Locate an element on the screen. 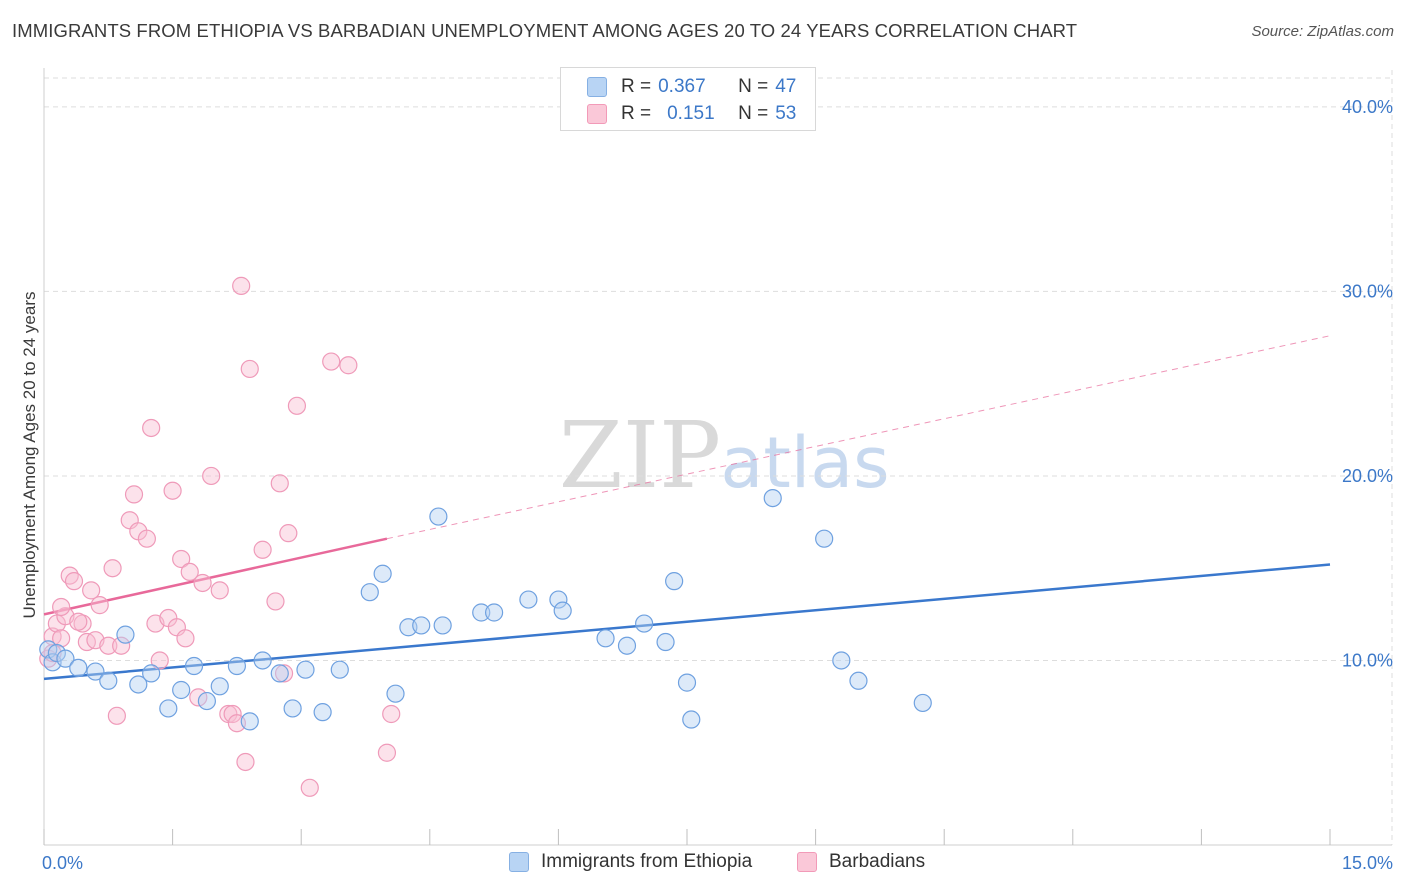  legend-r-value: 0.151 is located at coordinates (691, 113).